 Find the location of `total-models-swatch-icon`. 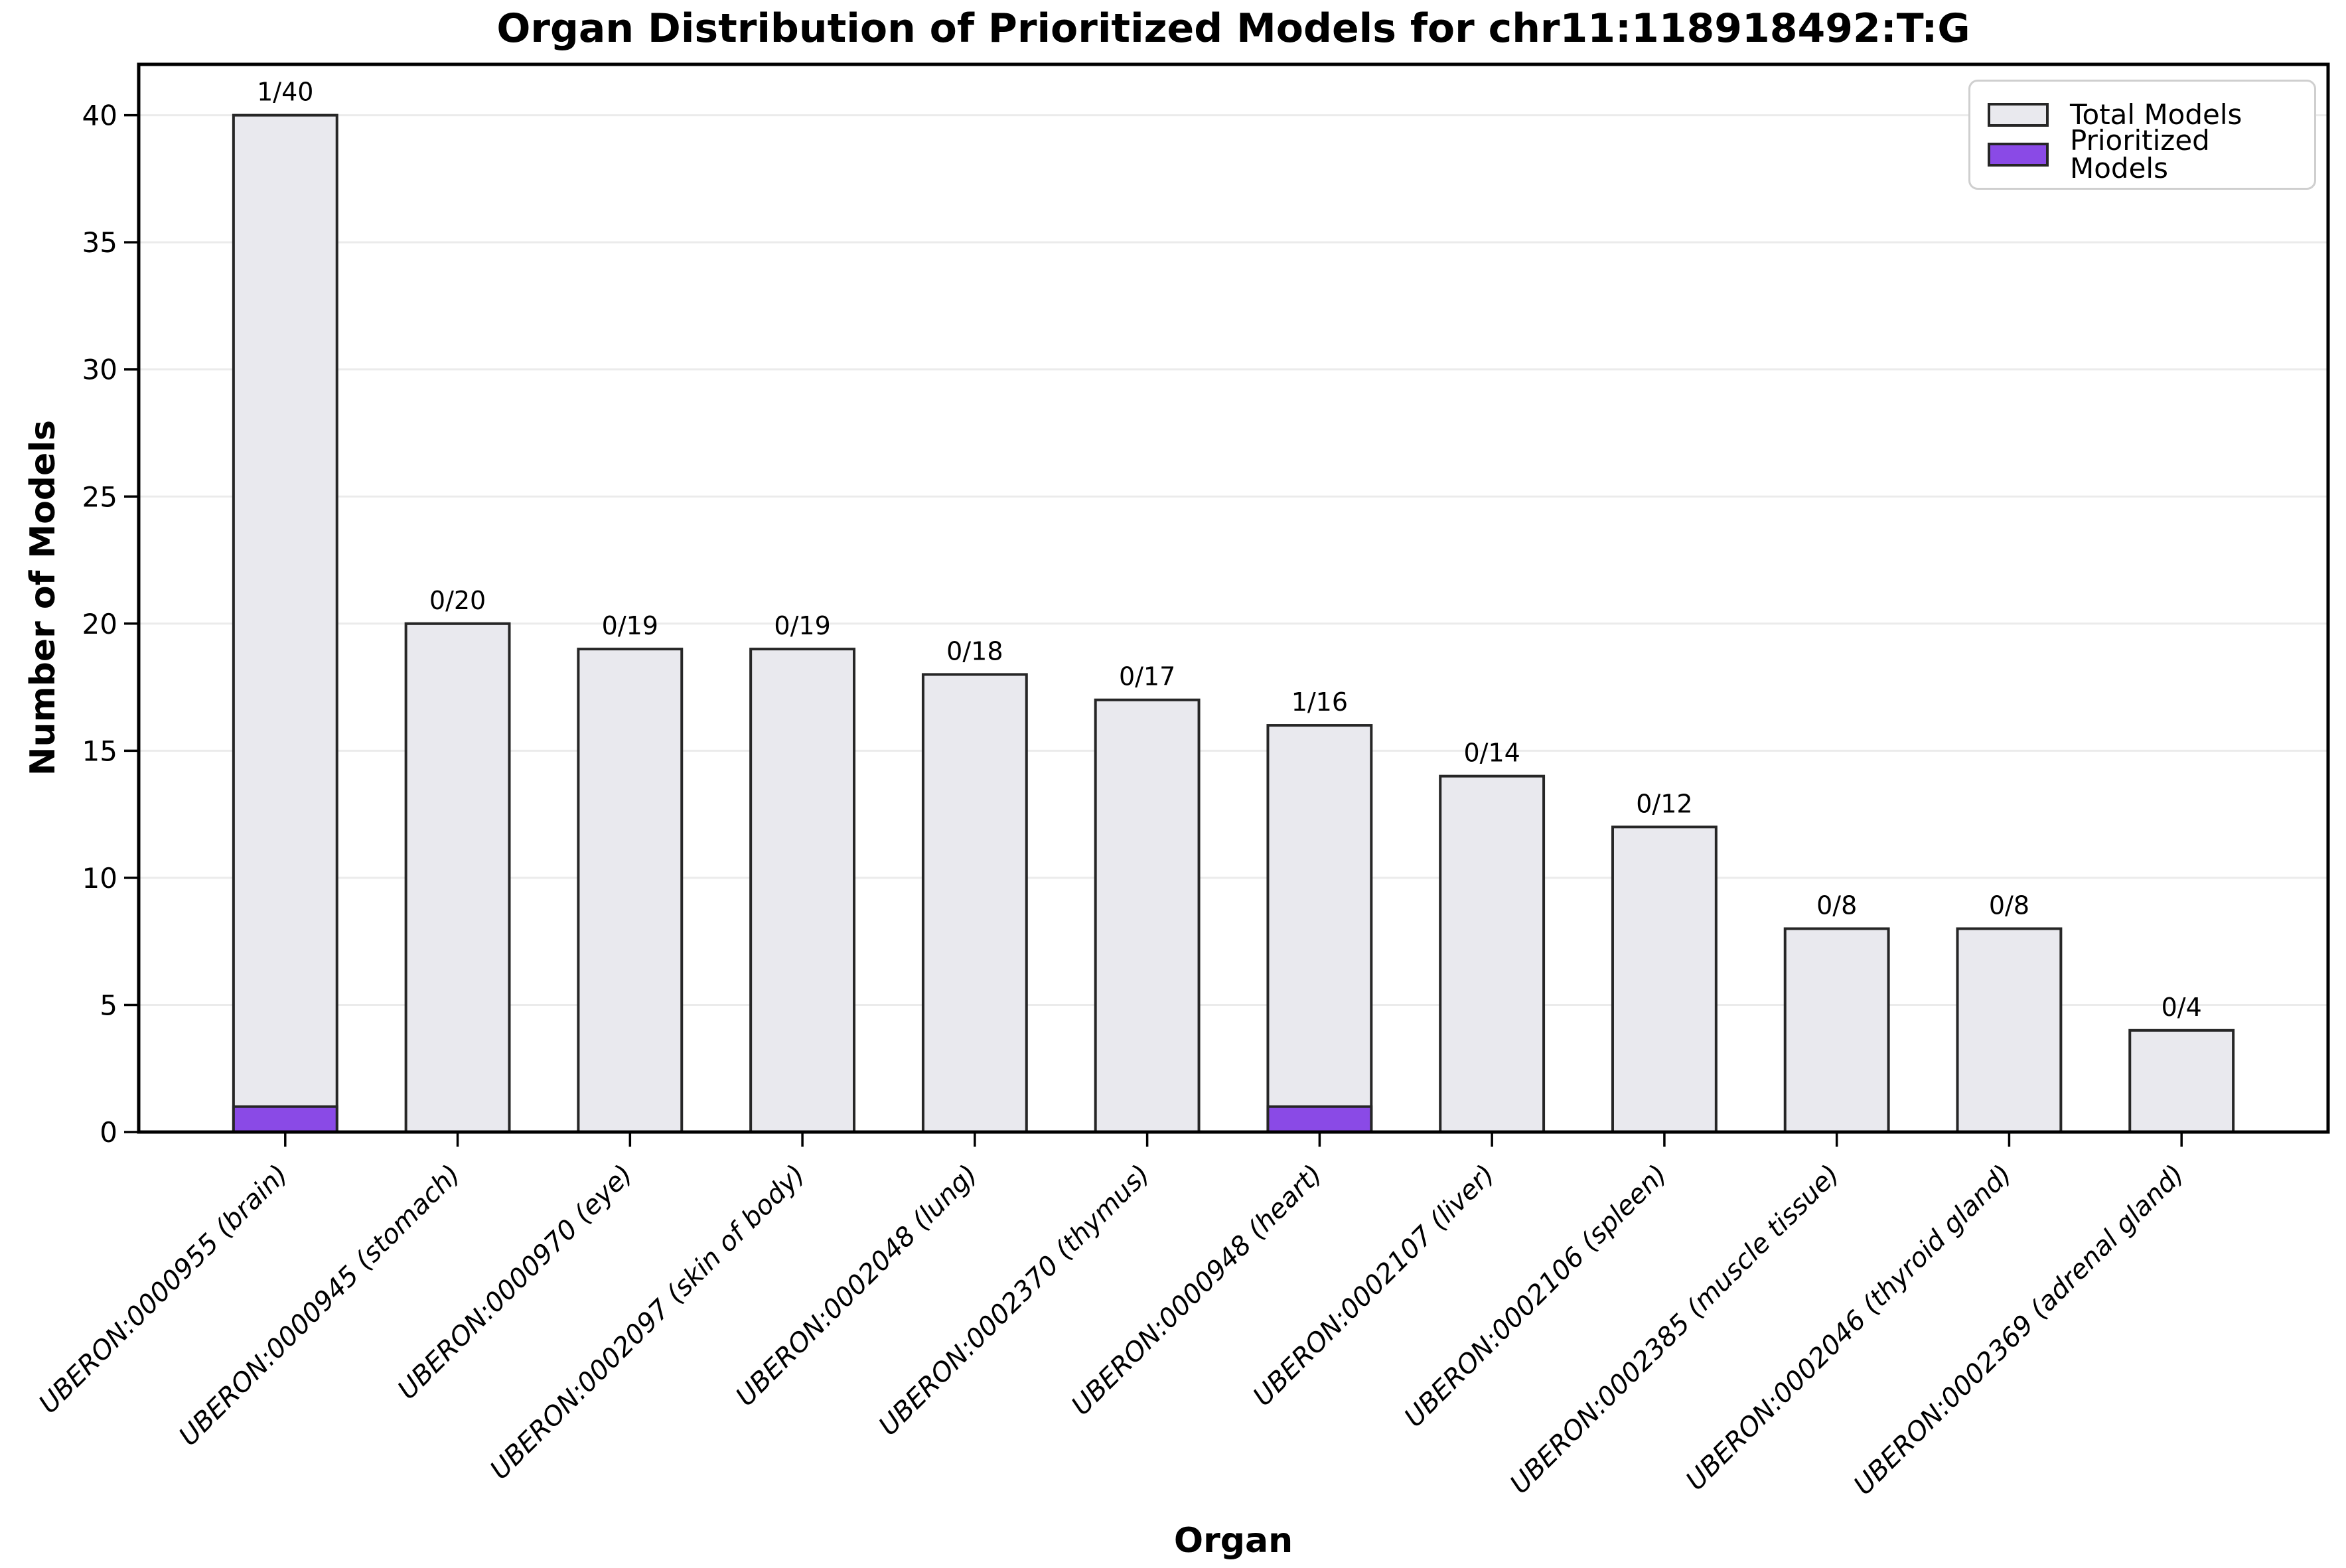

total-models-swatch-icon is located at coordinates (2018, 115).